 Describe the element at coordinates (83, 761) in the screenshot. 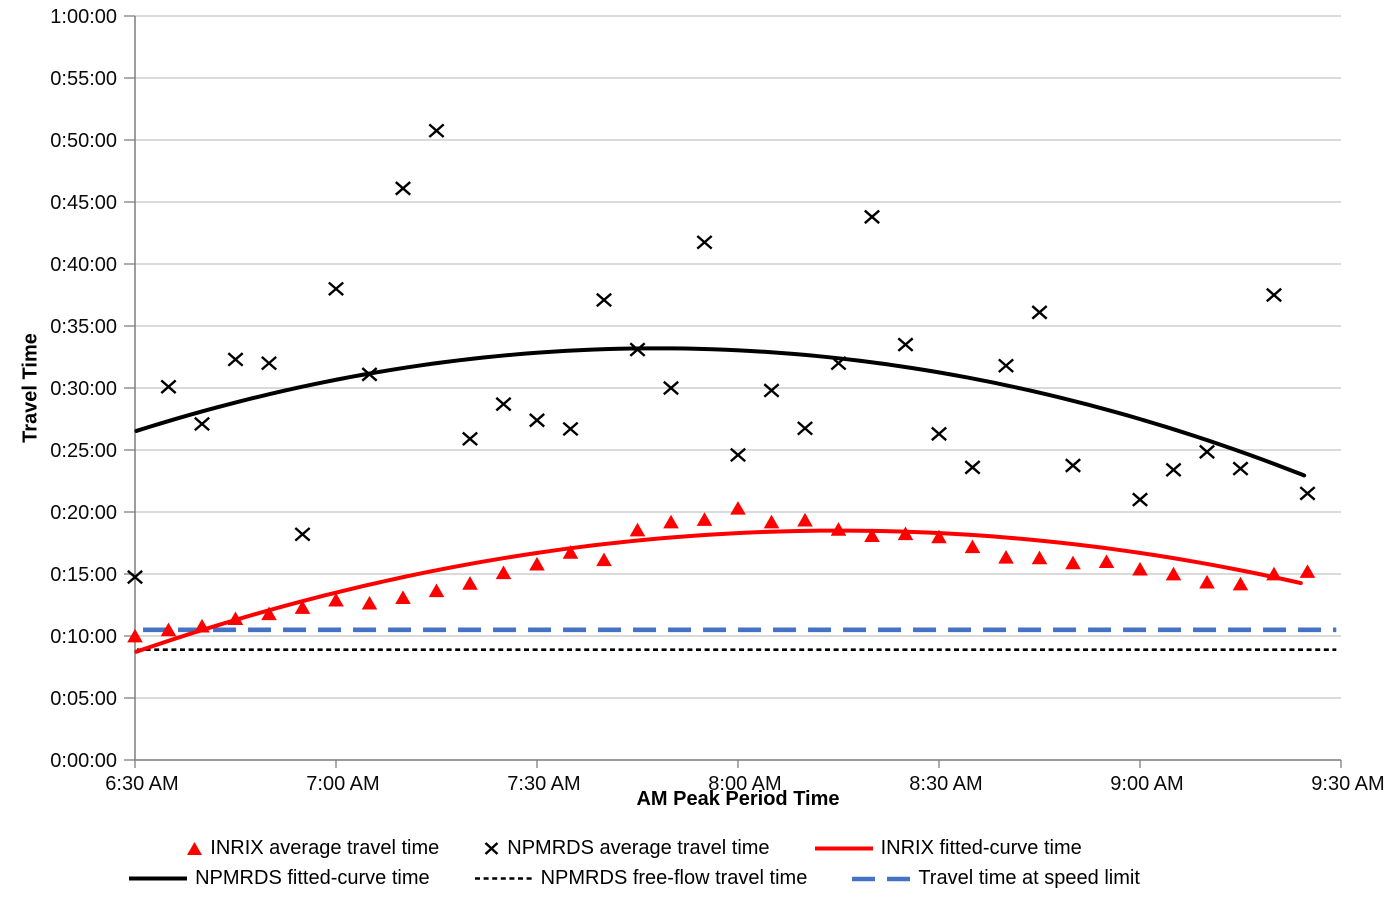

I see `y-tick-label: 0:00:00` at that location.